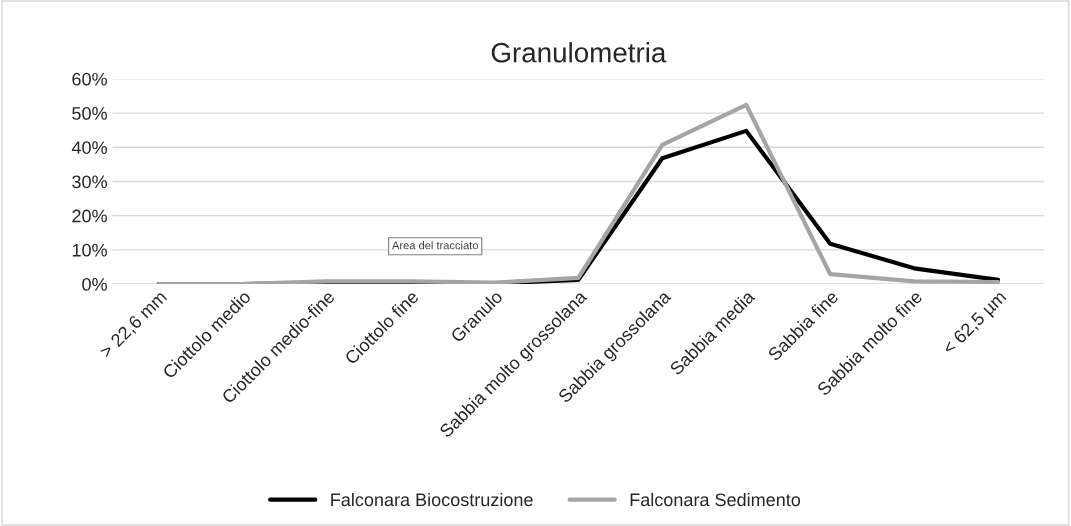 The image size is (1071, 526). What do you see at coordinates (715, 499) in the screenshot?
I see `legend-label: Falconara Sedimento` at bounding box center [715, 499].